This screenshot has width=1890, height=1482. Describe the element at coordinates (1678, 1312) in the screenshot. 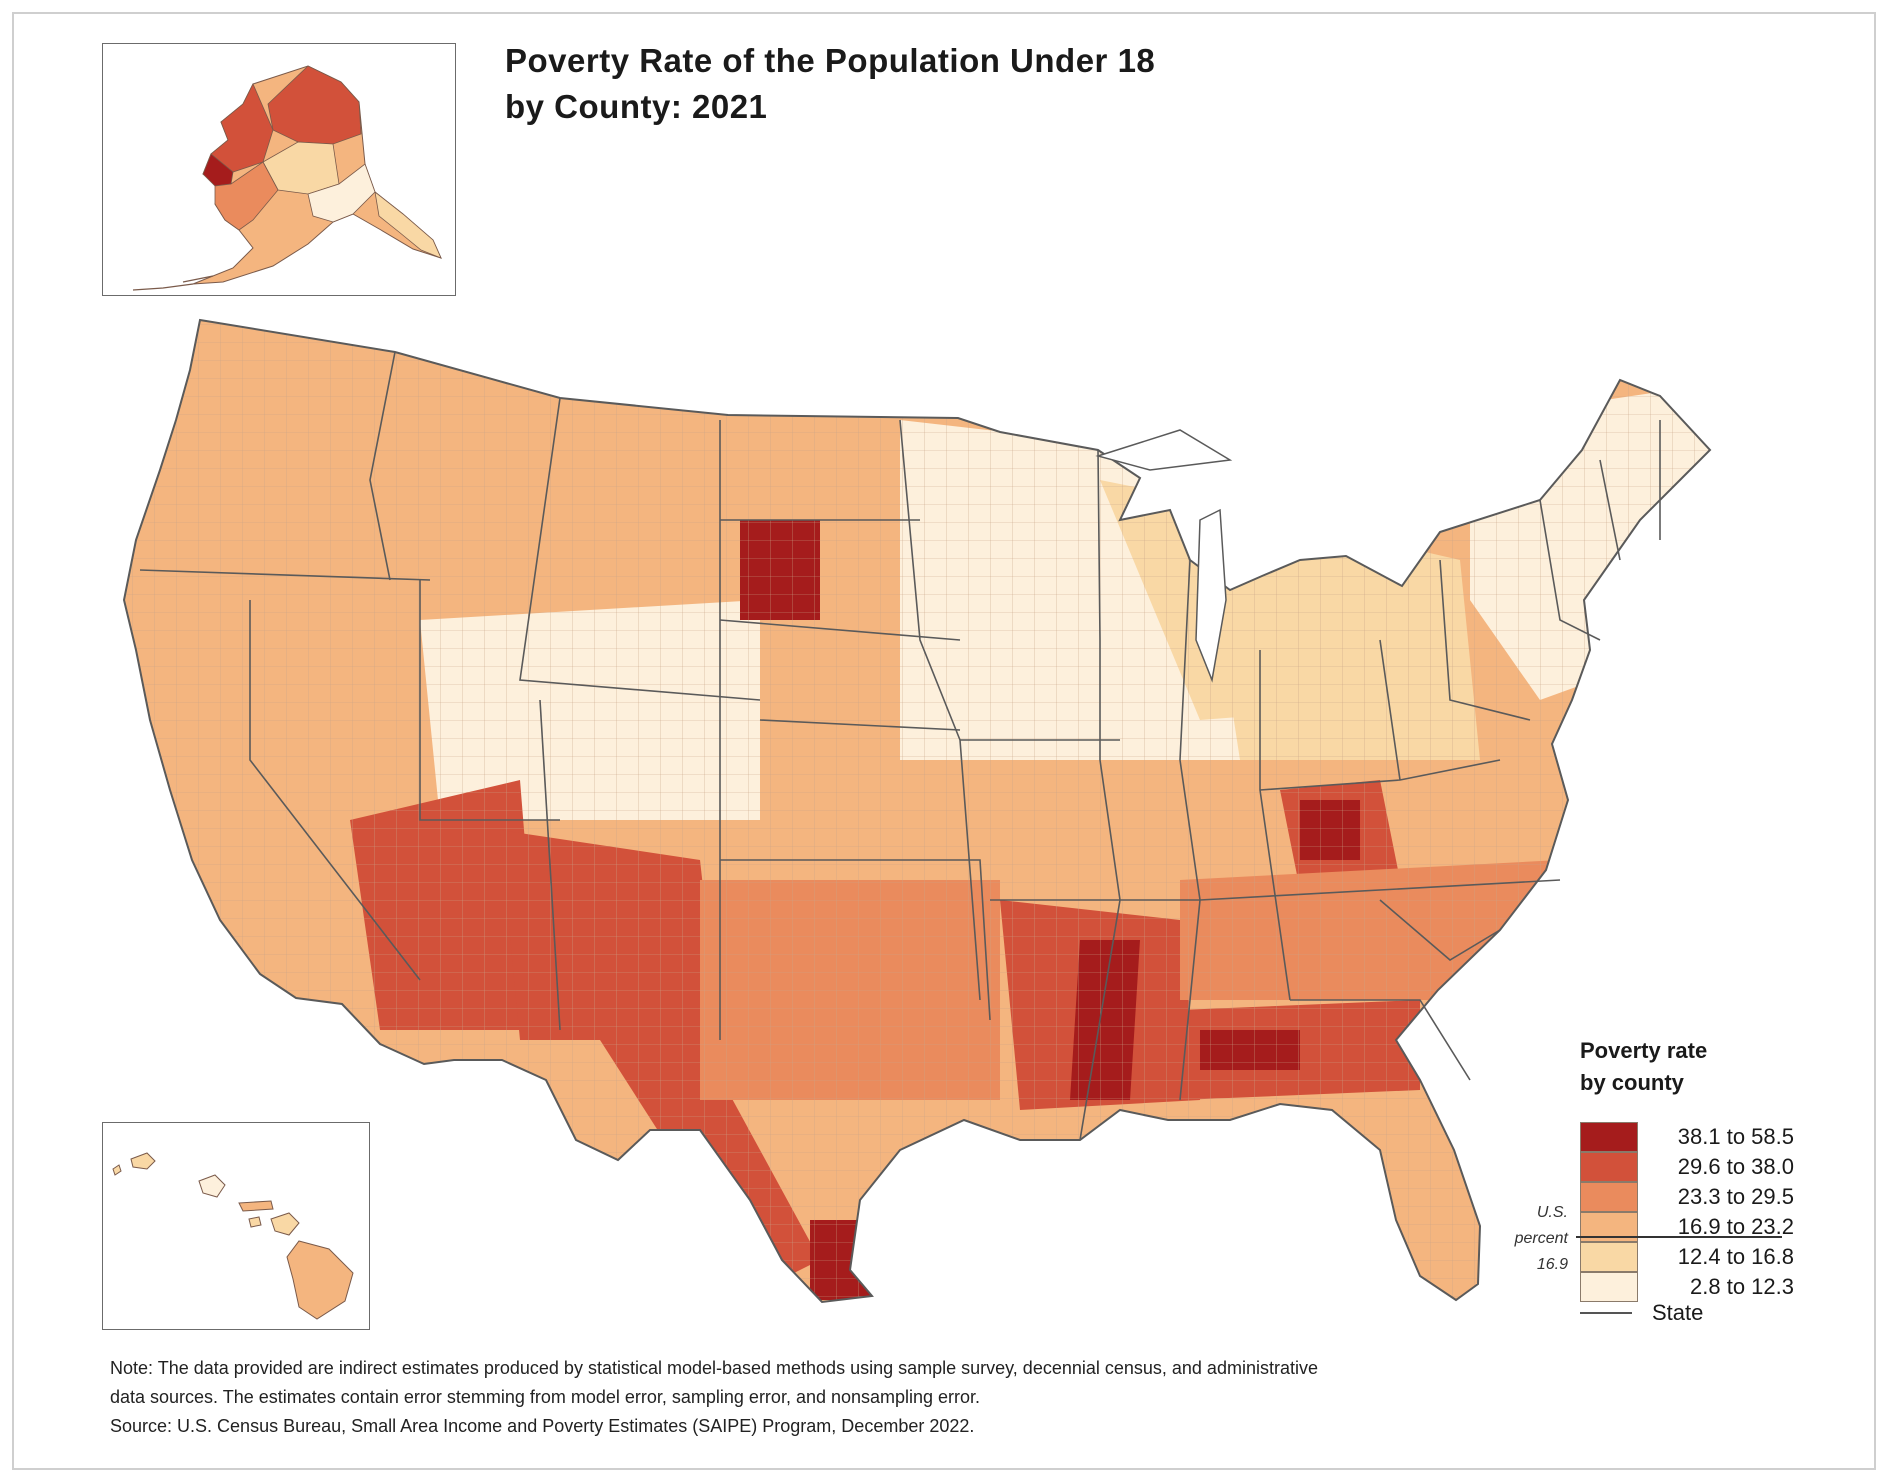

I see `state-boundary-label: State` at that location.